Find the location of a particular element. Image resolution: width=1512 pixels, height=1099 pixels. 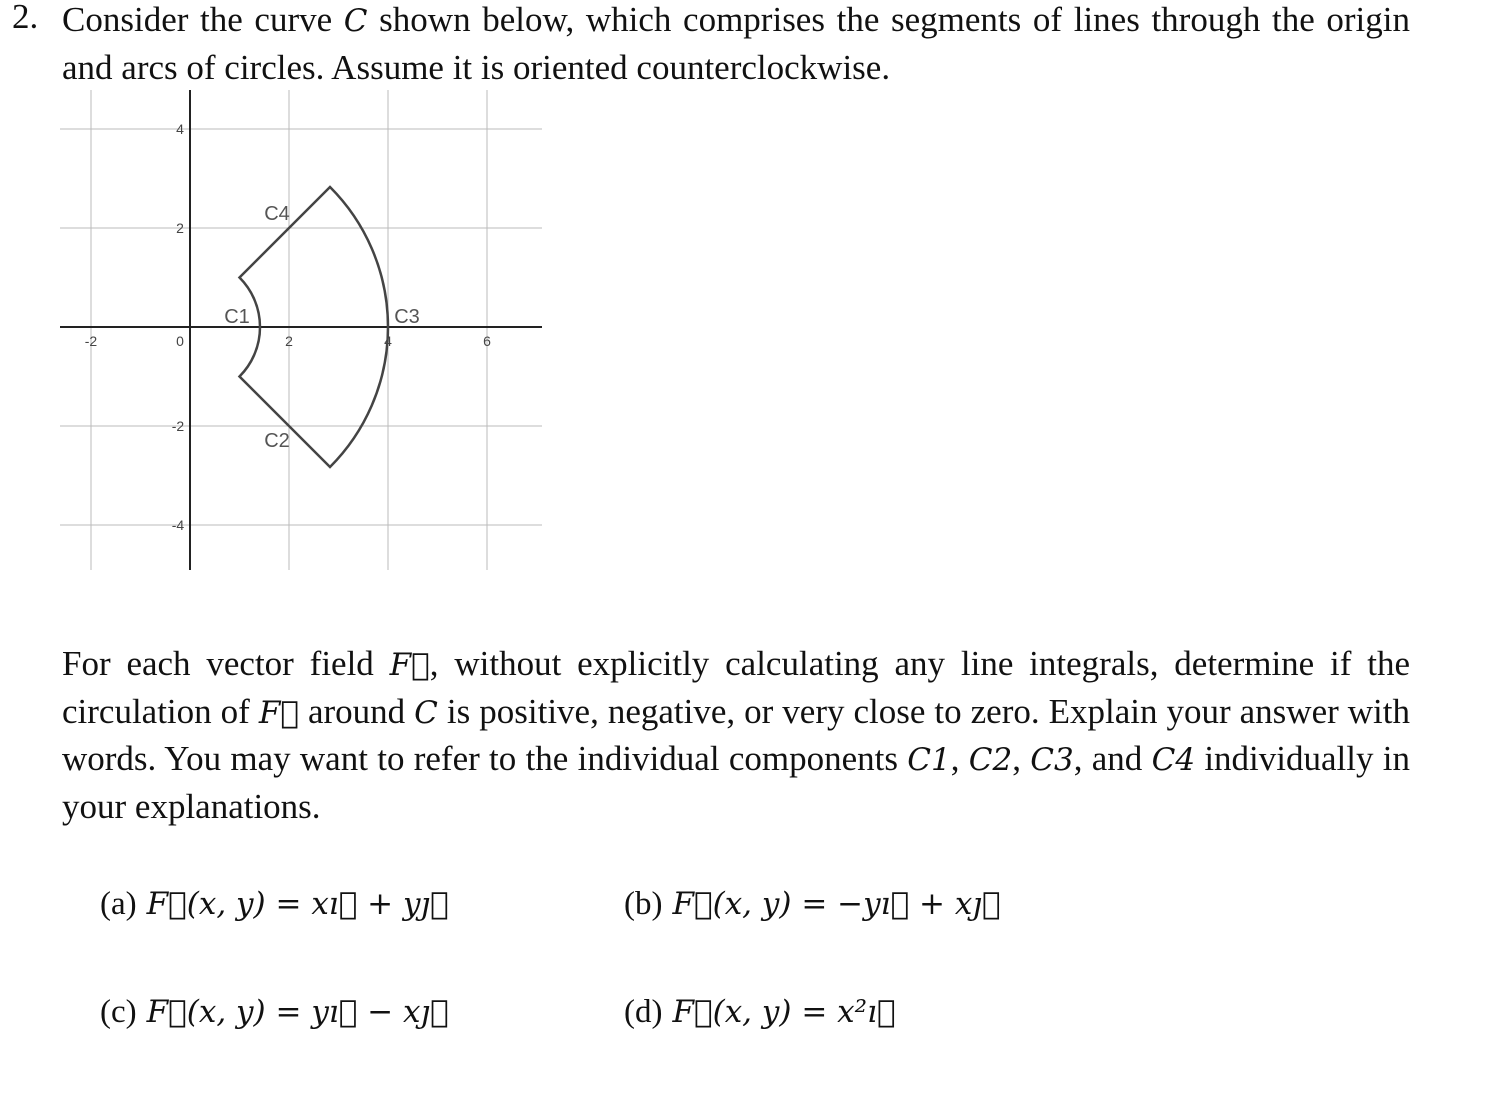

text: Consider the curve is located at coordinates (203, 19).